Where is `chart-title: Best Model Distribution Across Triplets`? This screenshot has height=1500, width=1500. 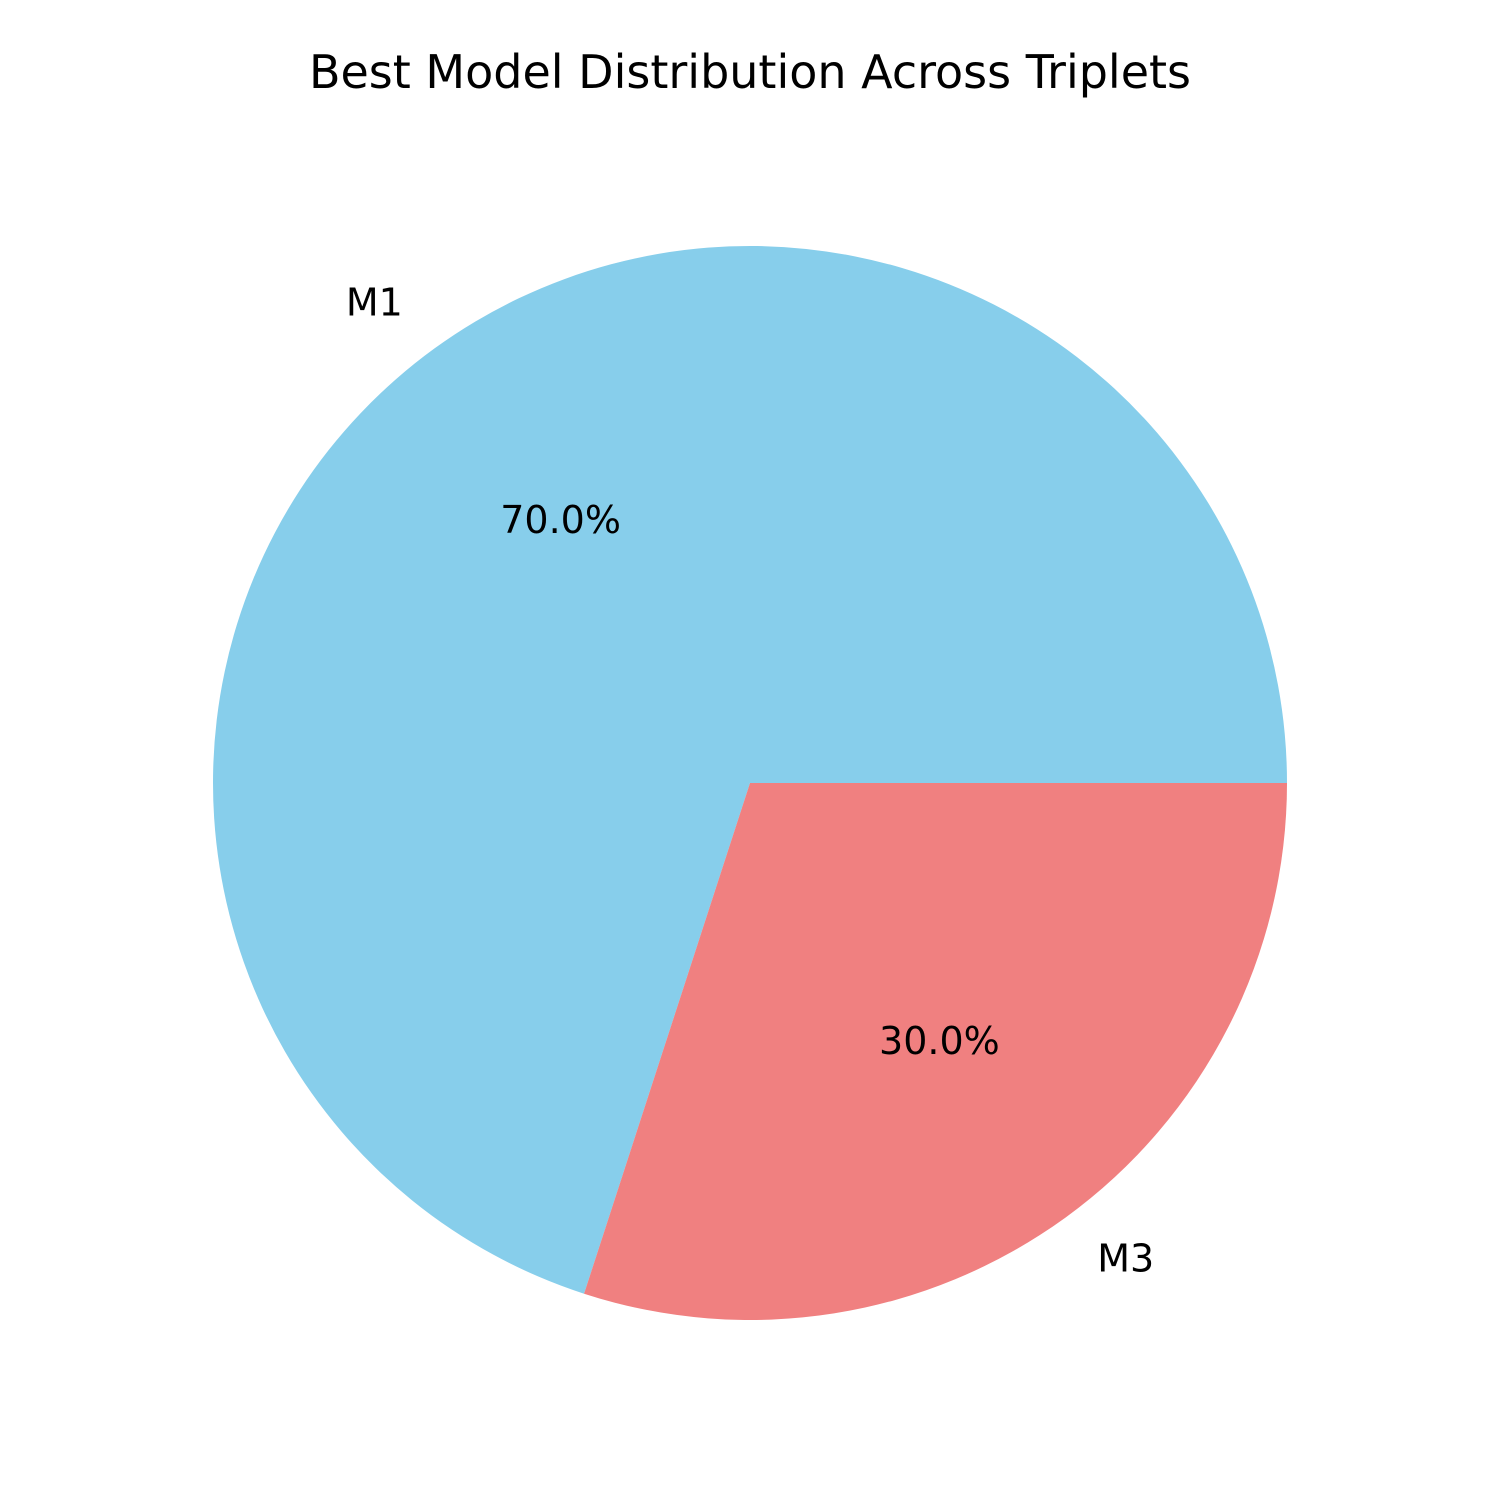 chart-title: Best Model Distribution Across Triplets is located at coordinates (750, 72).